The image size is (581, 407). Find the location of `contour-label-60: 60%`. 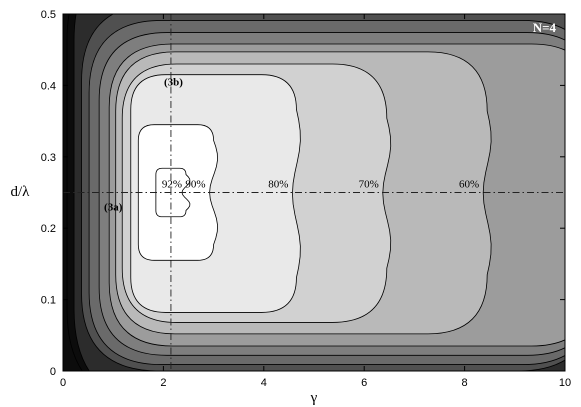

contour-label-60: 60% is located at coordinates (469, 185).